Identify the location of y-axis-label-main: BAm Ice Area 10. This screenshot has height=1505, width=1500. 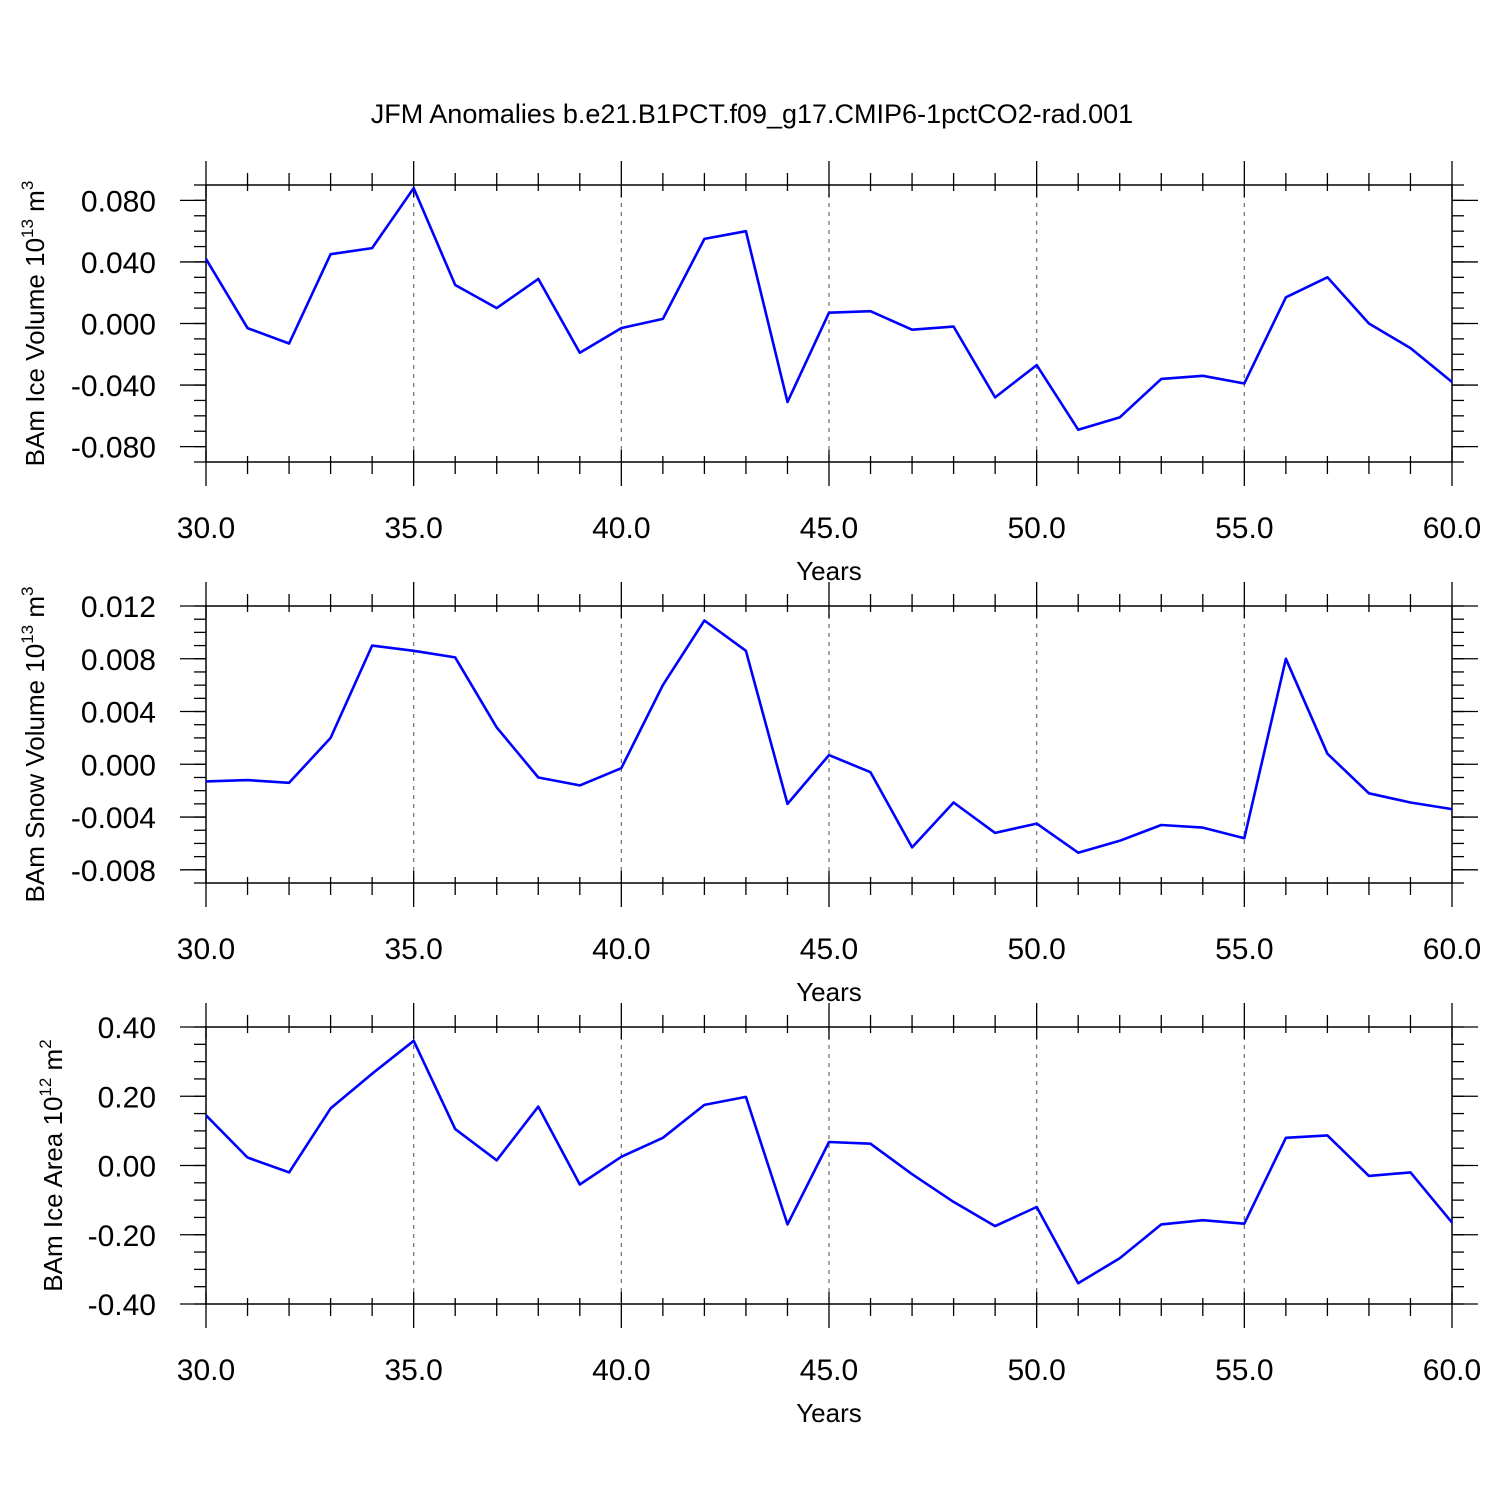
(53, 1194).